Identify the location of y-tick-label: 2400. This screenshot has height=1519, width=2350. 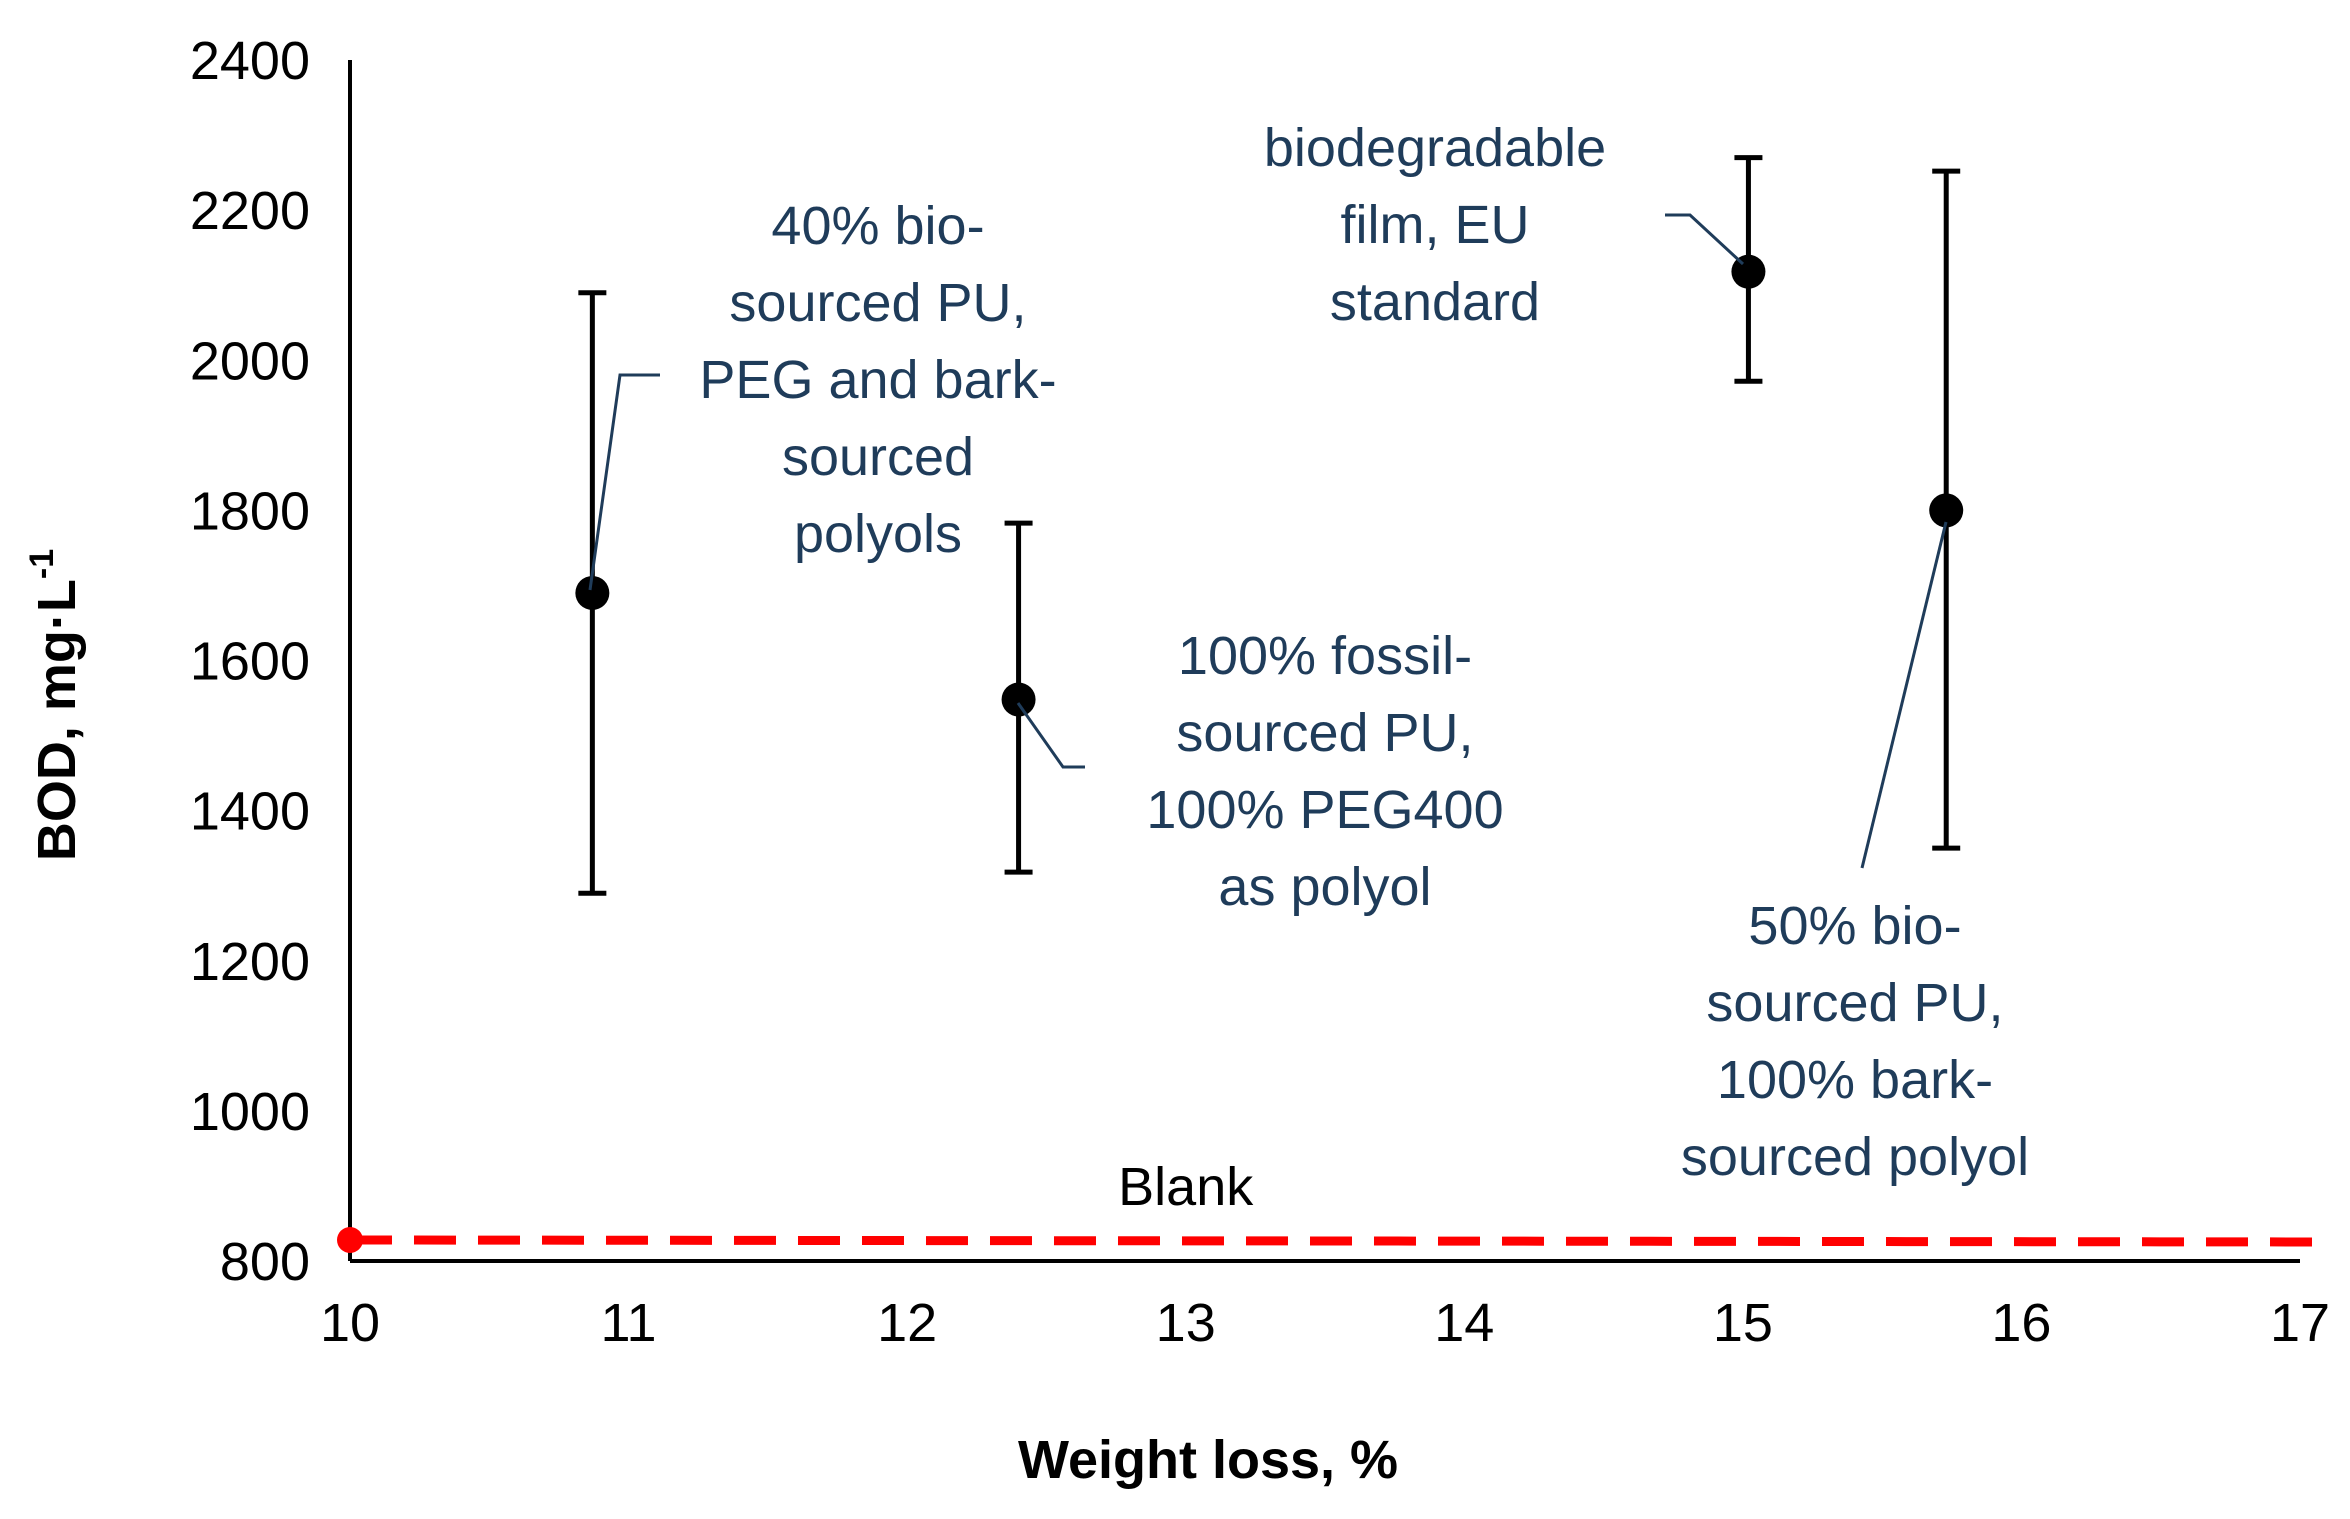
(250, 61).